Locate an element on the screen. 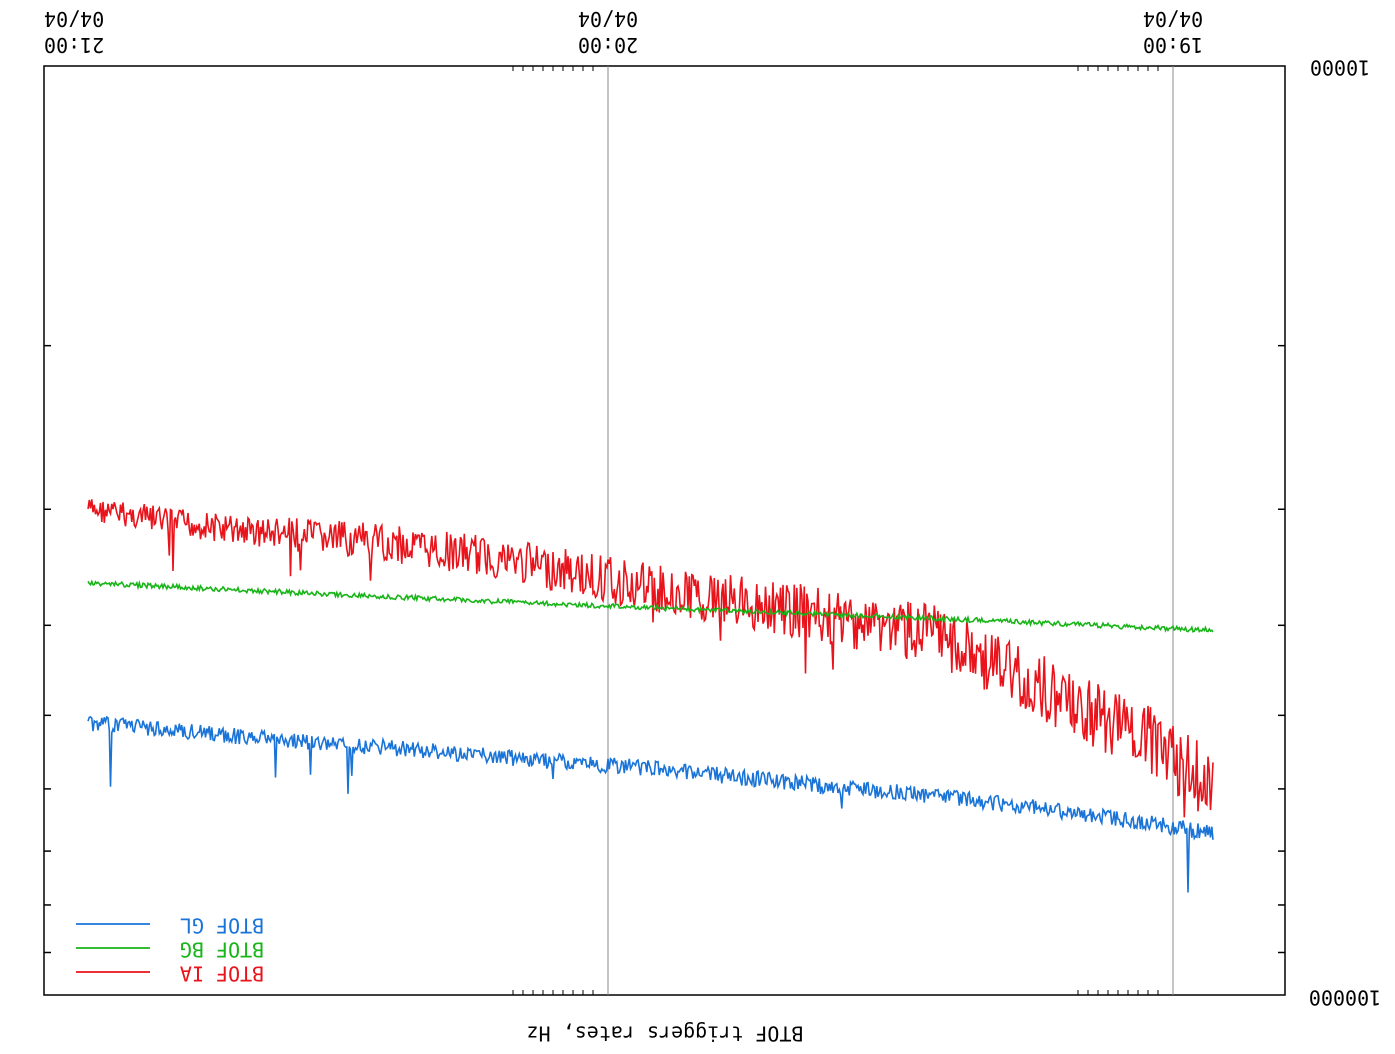  y-top-tick-label: 10000 is located at coordinates (1340, 68).